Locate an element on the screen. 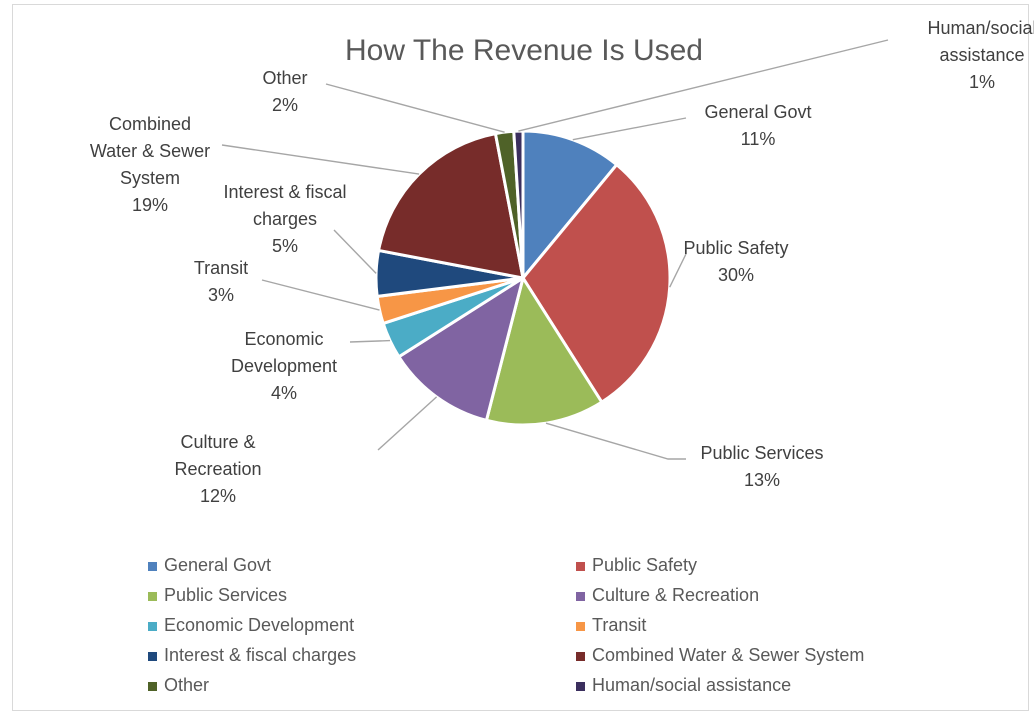 This screenshot has width=1034, height=715. legend-item-public-services: Public Services is located at coordinates (217, 595).